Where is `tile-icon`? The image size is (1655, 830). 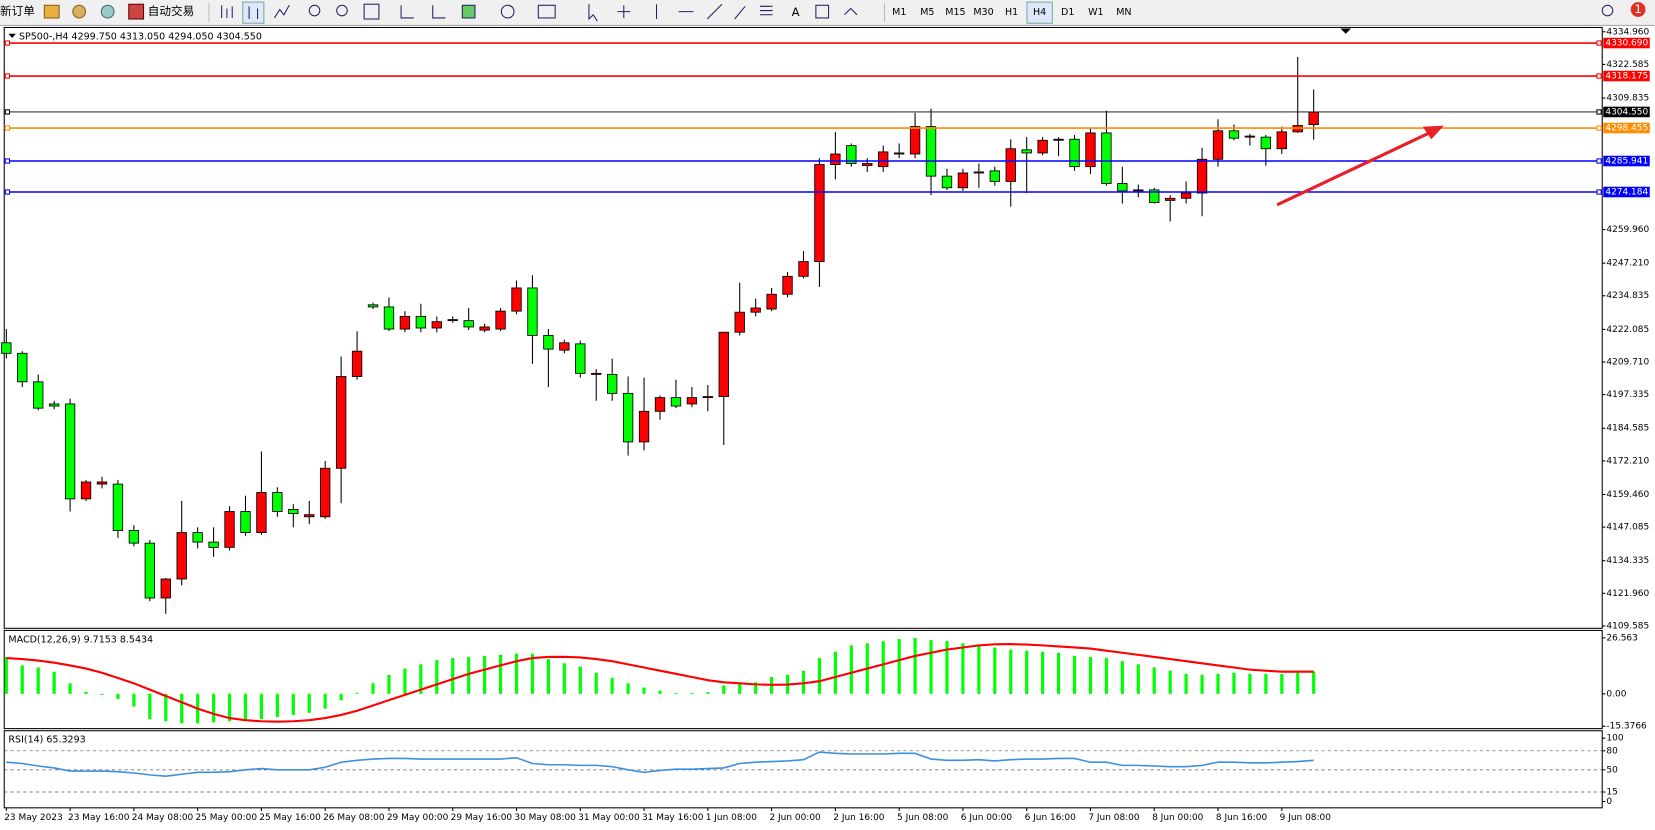 tile-icon is located at coordinates (371, 11).